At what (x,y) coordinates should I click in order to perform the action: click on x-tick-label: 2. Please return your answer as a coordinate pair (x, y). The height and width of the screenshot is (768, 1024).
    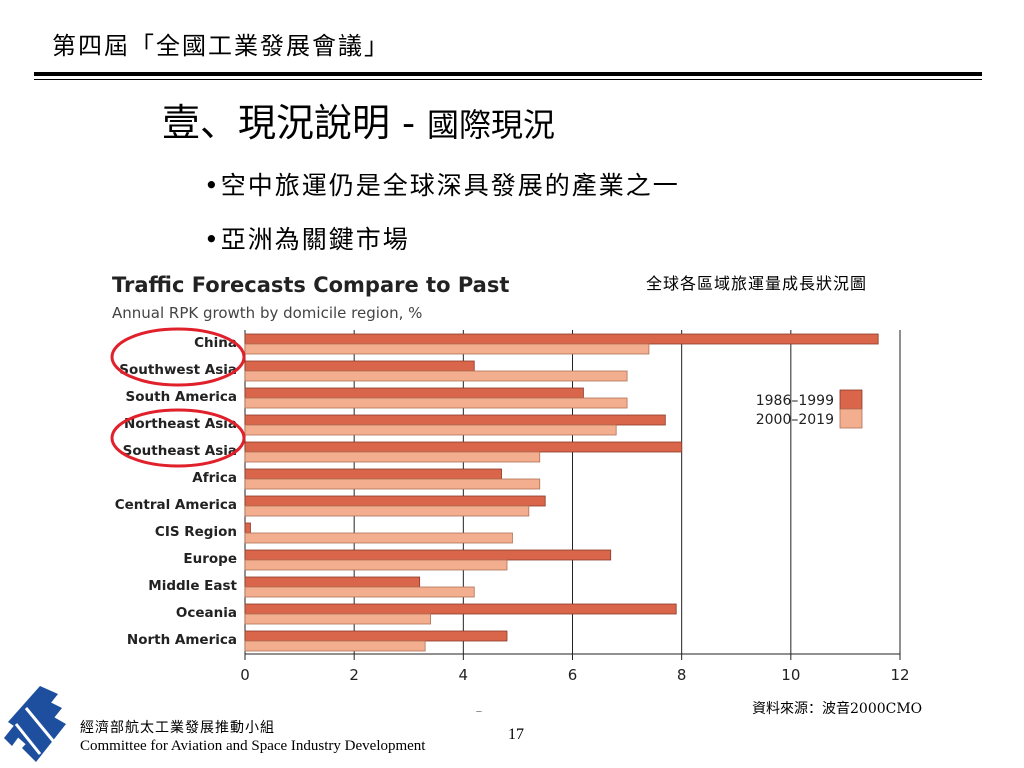
    Looking at the image, I should click on (354, 675).